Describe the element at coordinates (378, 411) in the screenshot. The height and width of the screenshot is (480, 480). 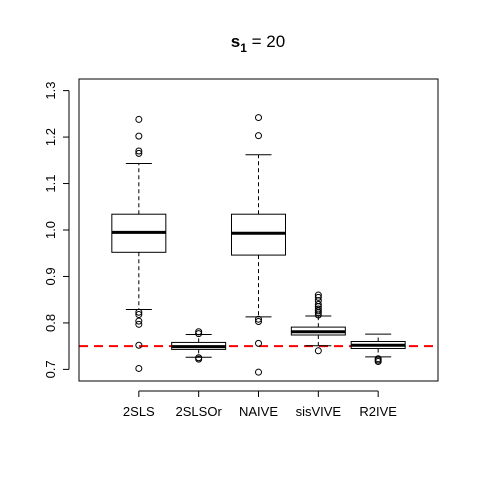
I see `x-tick-label: R2IVE` at that location.